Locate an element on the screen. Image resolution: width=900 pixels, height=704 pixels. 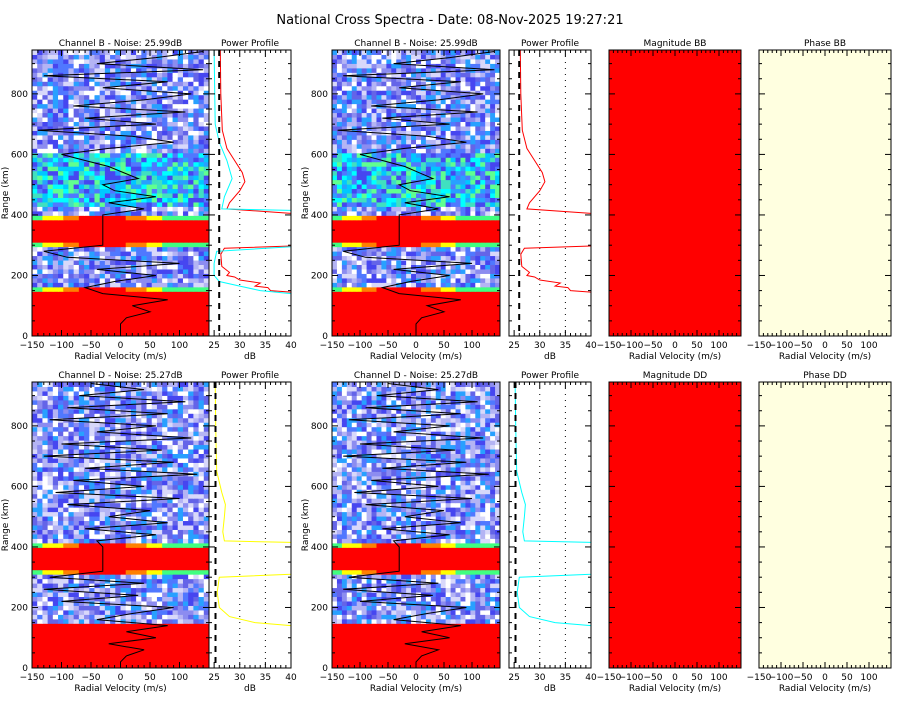
y-tick-label: 800 is located at coordinates (19, 95).